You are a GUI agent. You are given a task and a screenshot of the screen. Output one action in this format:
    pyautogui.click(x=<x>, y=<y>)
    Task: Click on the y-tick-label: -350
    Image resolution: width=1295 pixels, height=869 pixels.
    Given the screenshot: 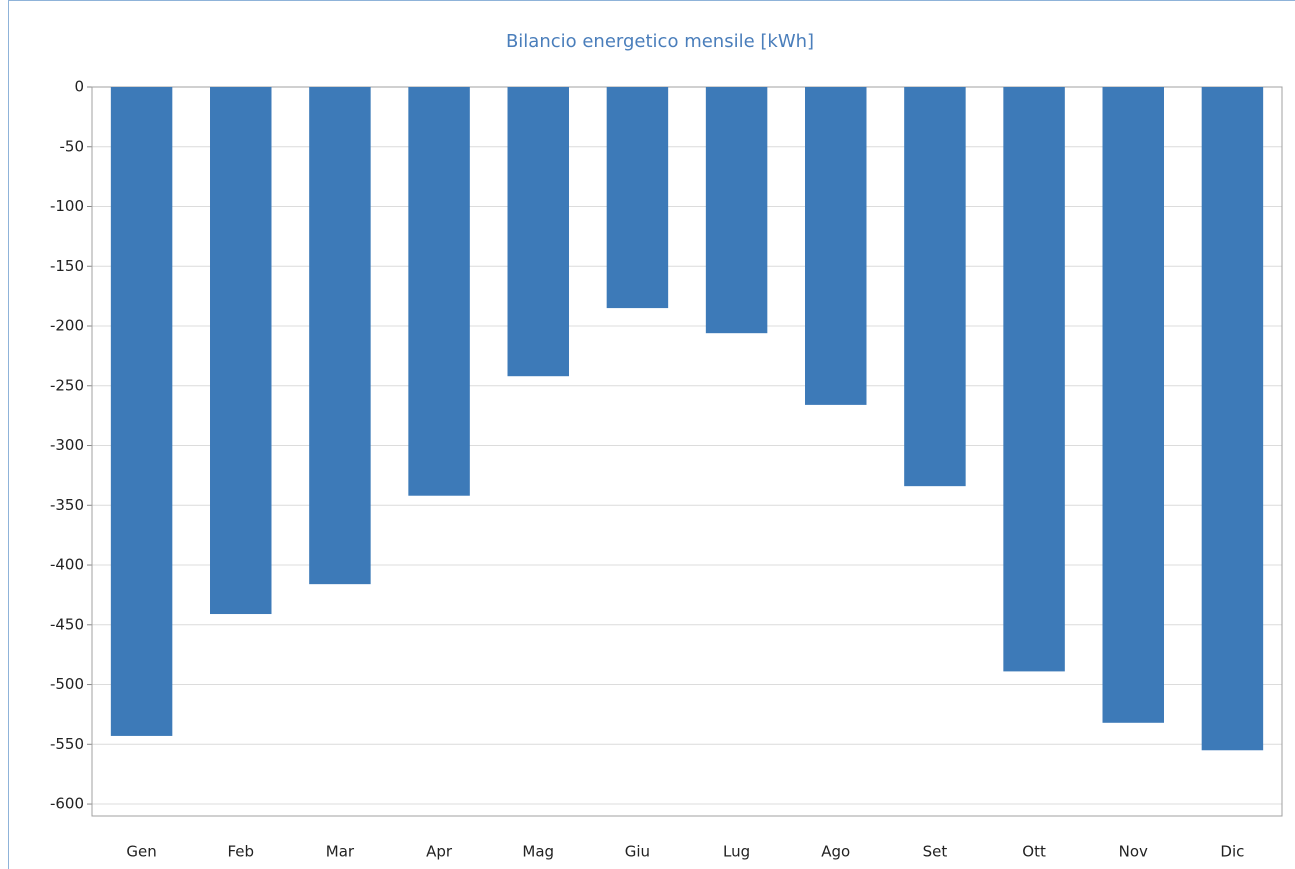 What is the action you would take?
    pyautogui.click(x=67, y=505)
    